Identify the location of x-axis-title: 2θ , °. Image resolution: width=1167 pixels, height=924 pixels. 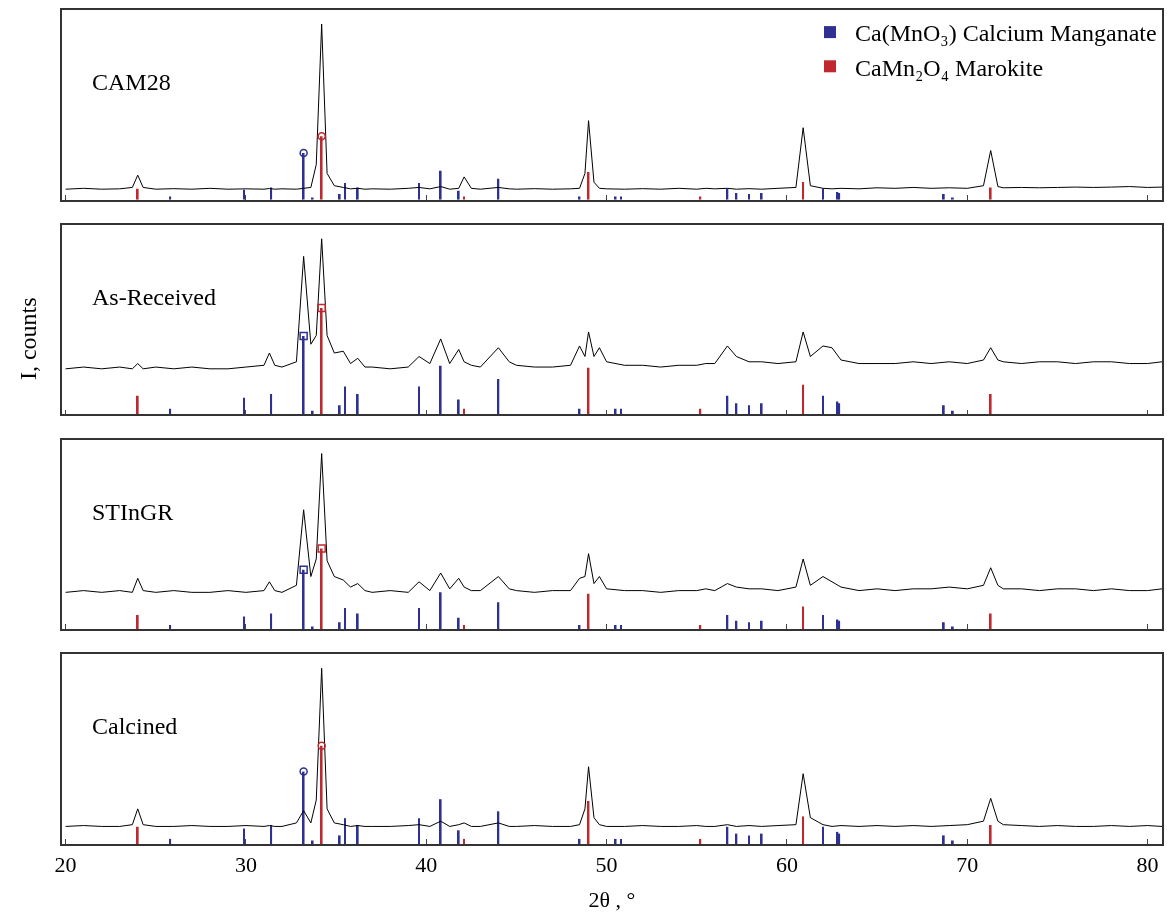
(612, 899).